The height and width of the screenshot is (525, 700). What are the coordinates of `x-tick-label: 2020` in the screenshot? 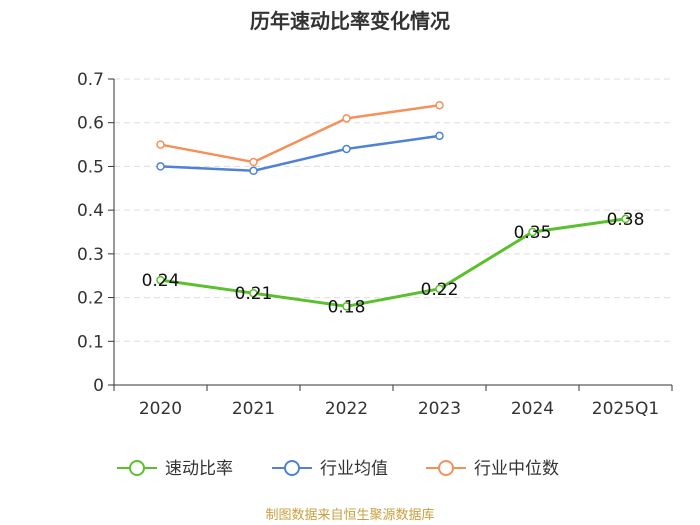 It's located at (160, 409).